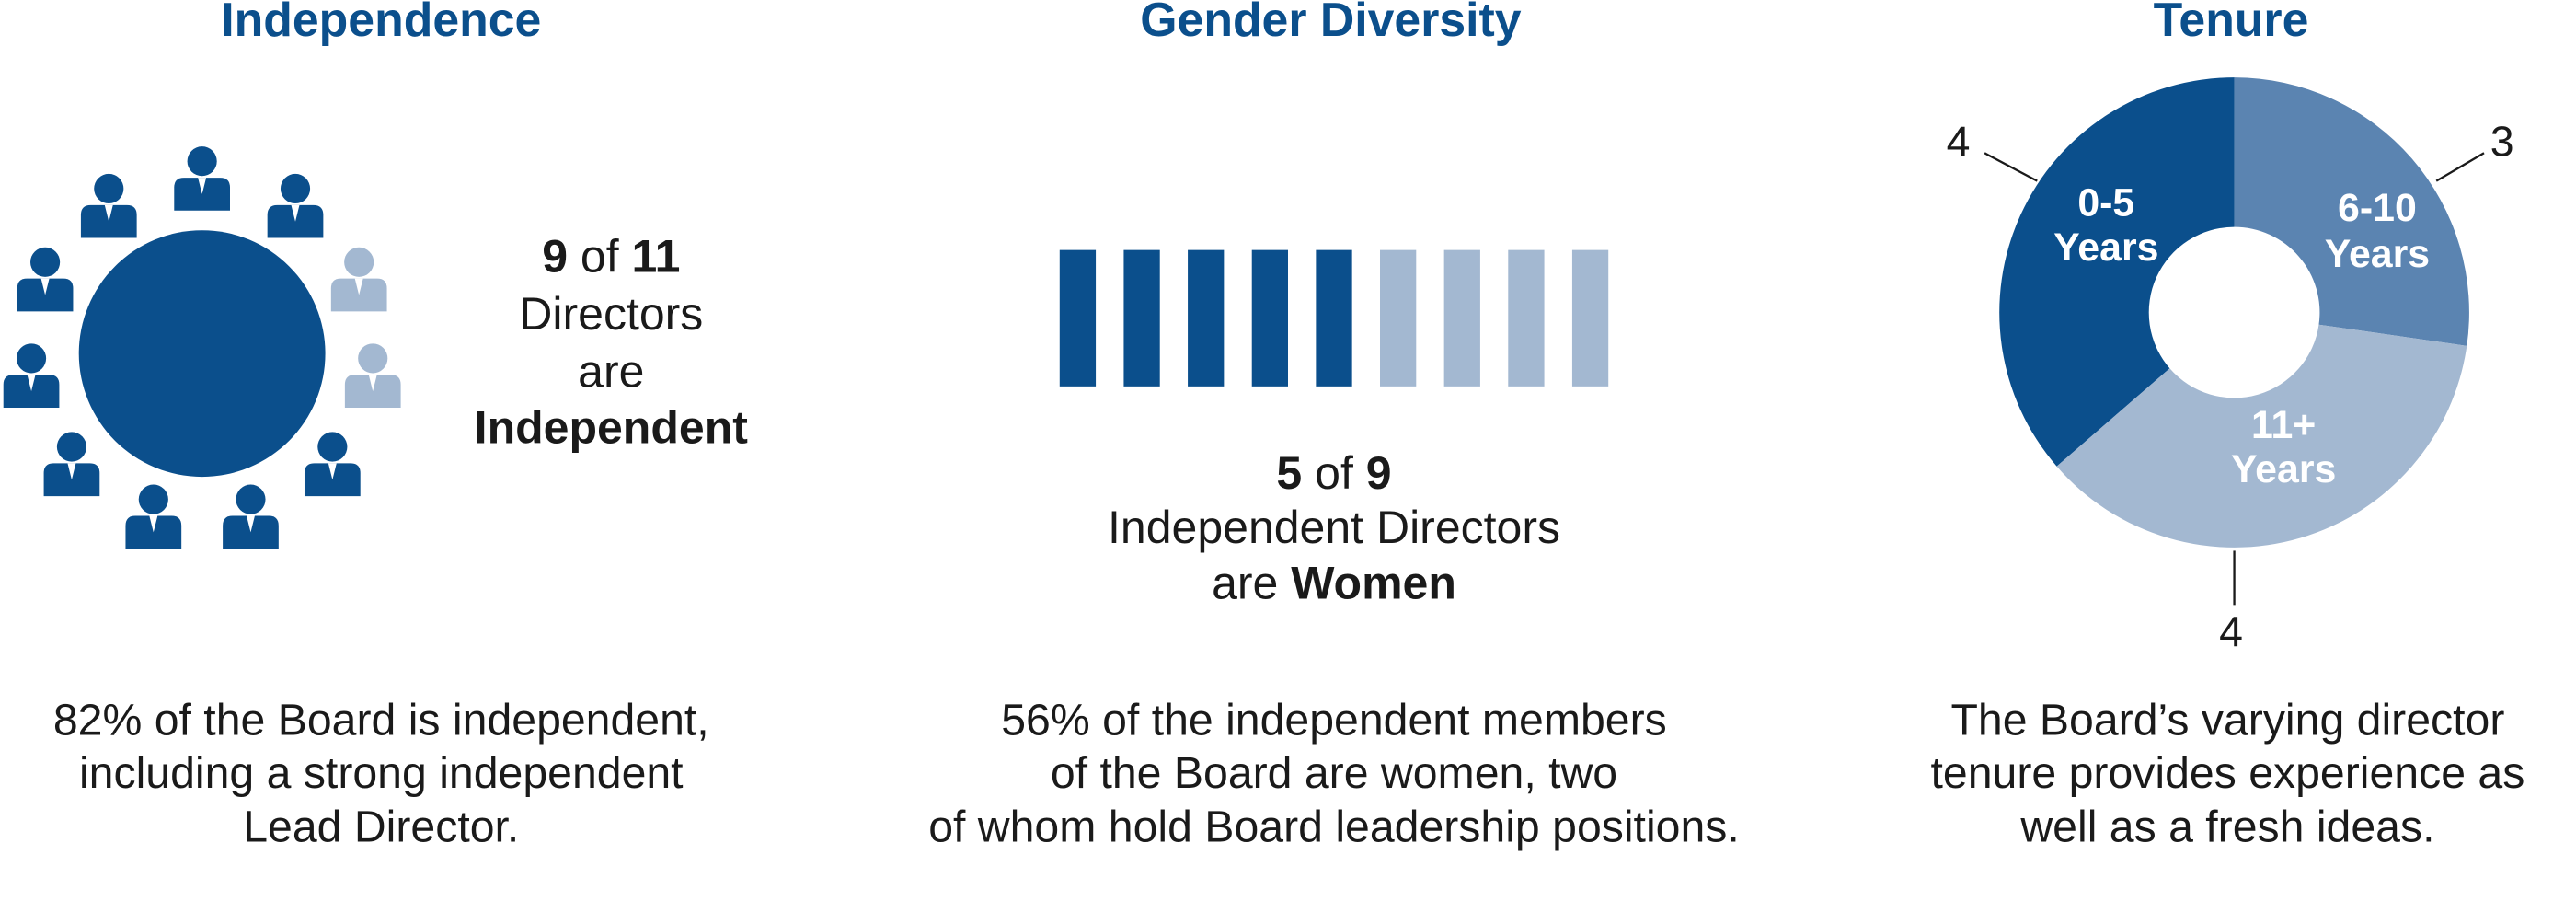 The image size is (2576, 924). What do you see at coordinates (381, 23) in the screenshot?
I see `section-title: Independence` at bounding box center [381, 23].